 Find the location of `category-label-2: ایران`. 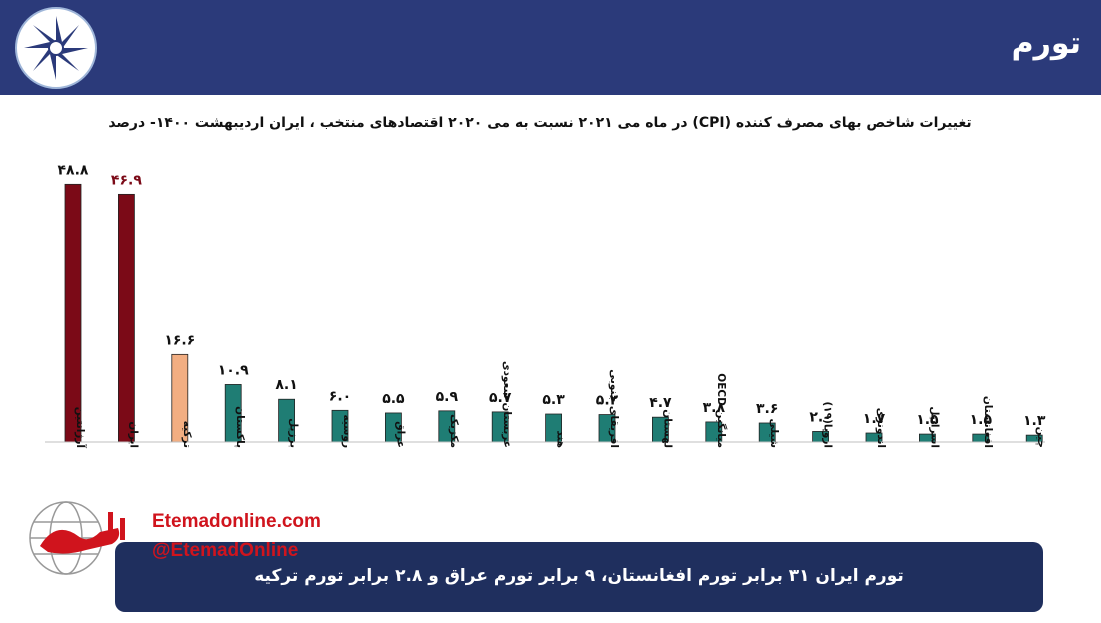

category-label-2: ایران is located at coordinates (133, 434).